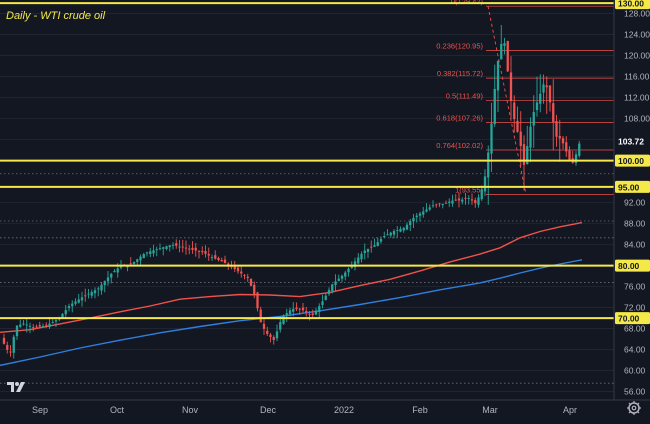 Image resolution: width=650 pixels, height=424 pixels. I want to click on level-price-badge: 70.00, so click(632, 318).